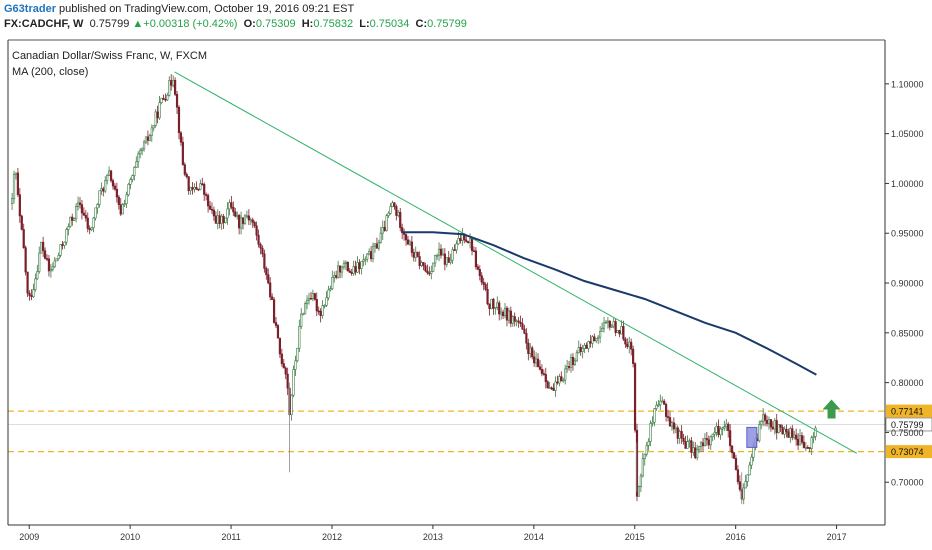  Describe the element at coordinates (30, 9) in the screenshot. I see `author-link: G63trader` at that location.